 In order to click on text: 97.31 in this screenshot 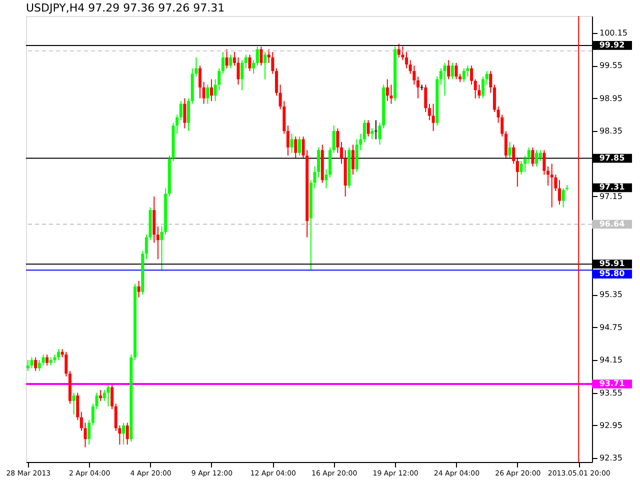, I will do `click(612, 187)`.